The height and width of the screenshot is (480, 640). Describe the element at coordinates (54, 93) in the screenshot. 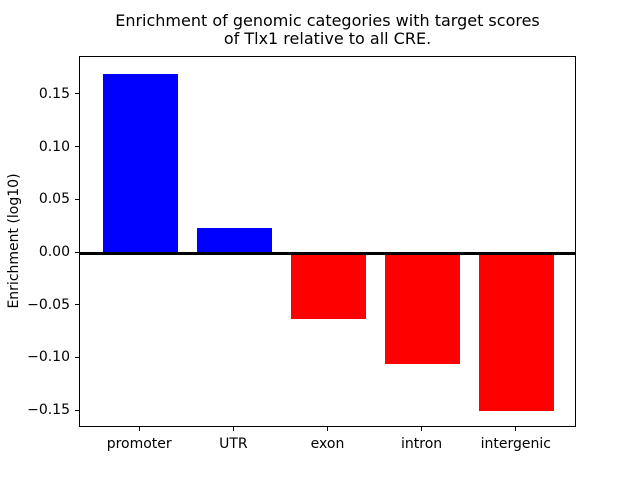

I see `y-tick-label: 0.15` at that location.